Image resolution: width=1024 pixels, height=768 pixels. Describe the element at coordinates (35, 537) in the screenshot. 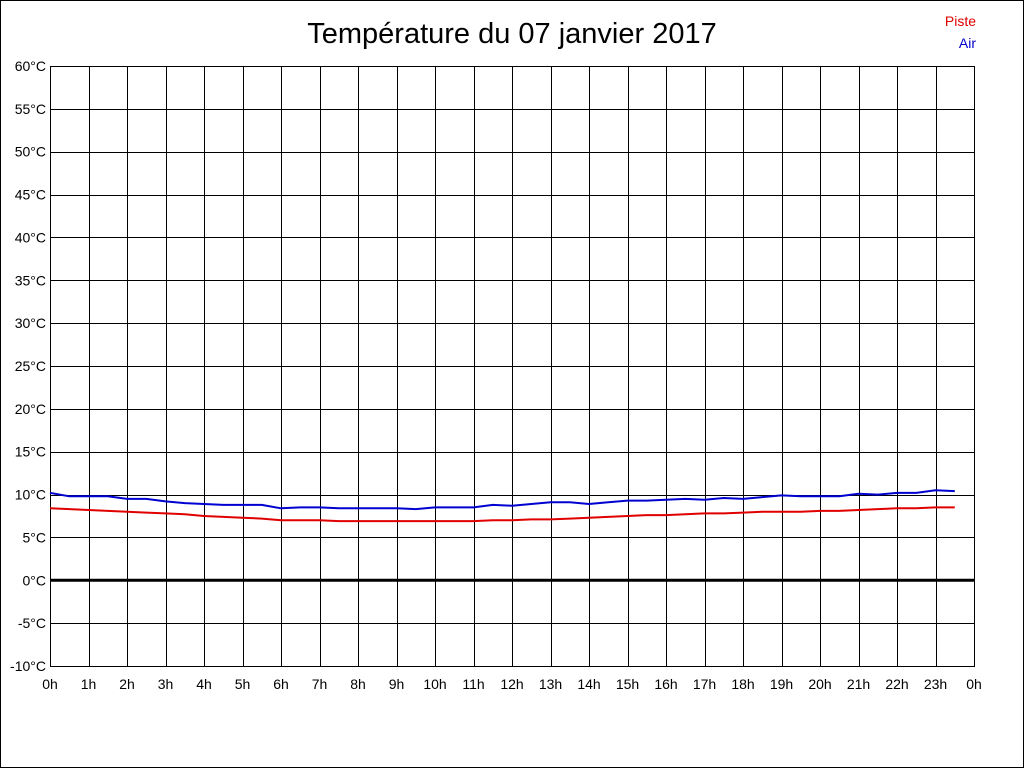

I see `y-tick-label: 5°C` at that location.